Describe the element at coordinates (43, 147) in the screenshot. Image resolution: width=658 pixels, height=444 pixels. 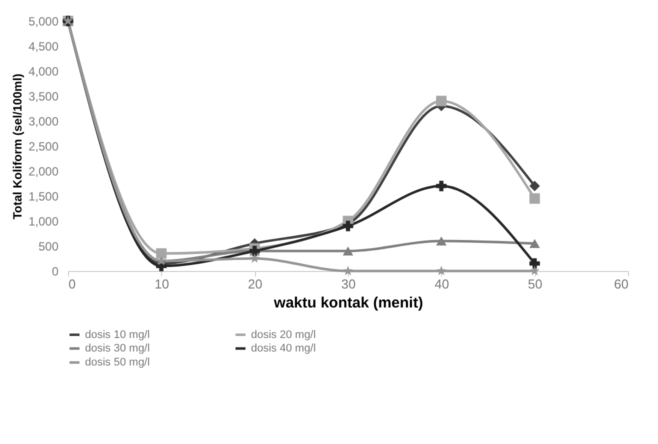
I see `y-tick-label: 2,500` at that location.